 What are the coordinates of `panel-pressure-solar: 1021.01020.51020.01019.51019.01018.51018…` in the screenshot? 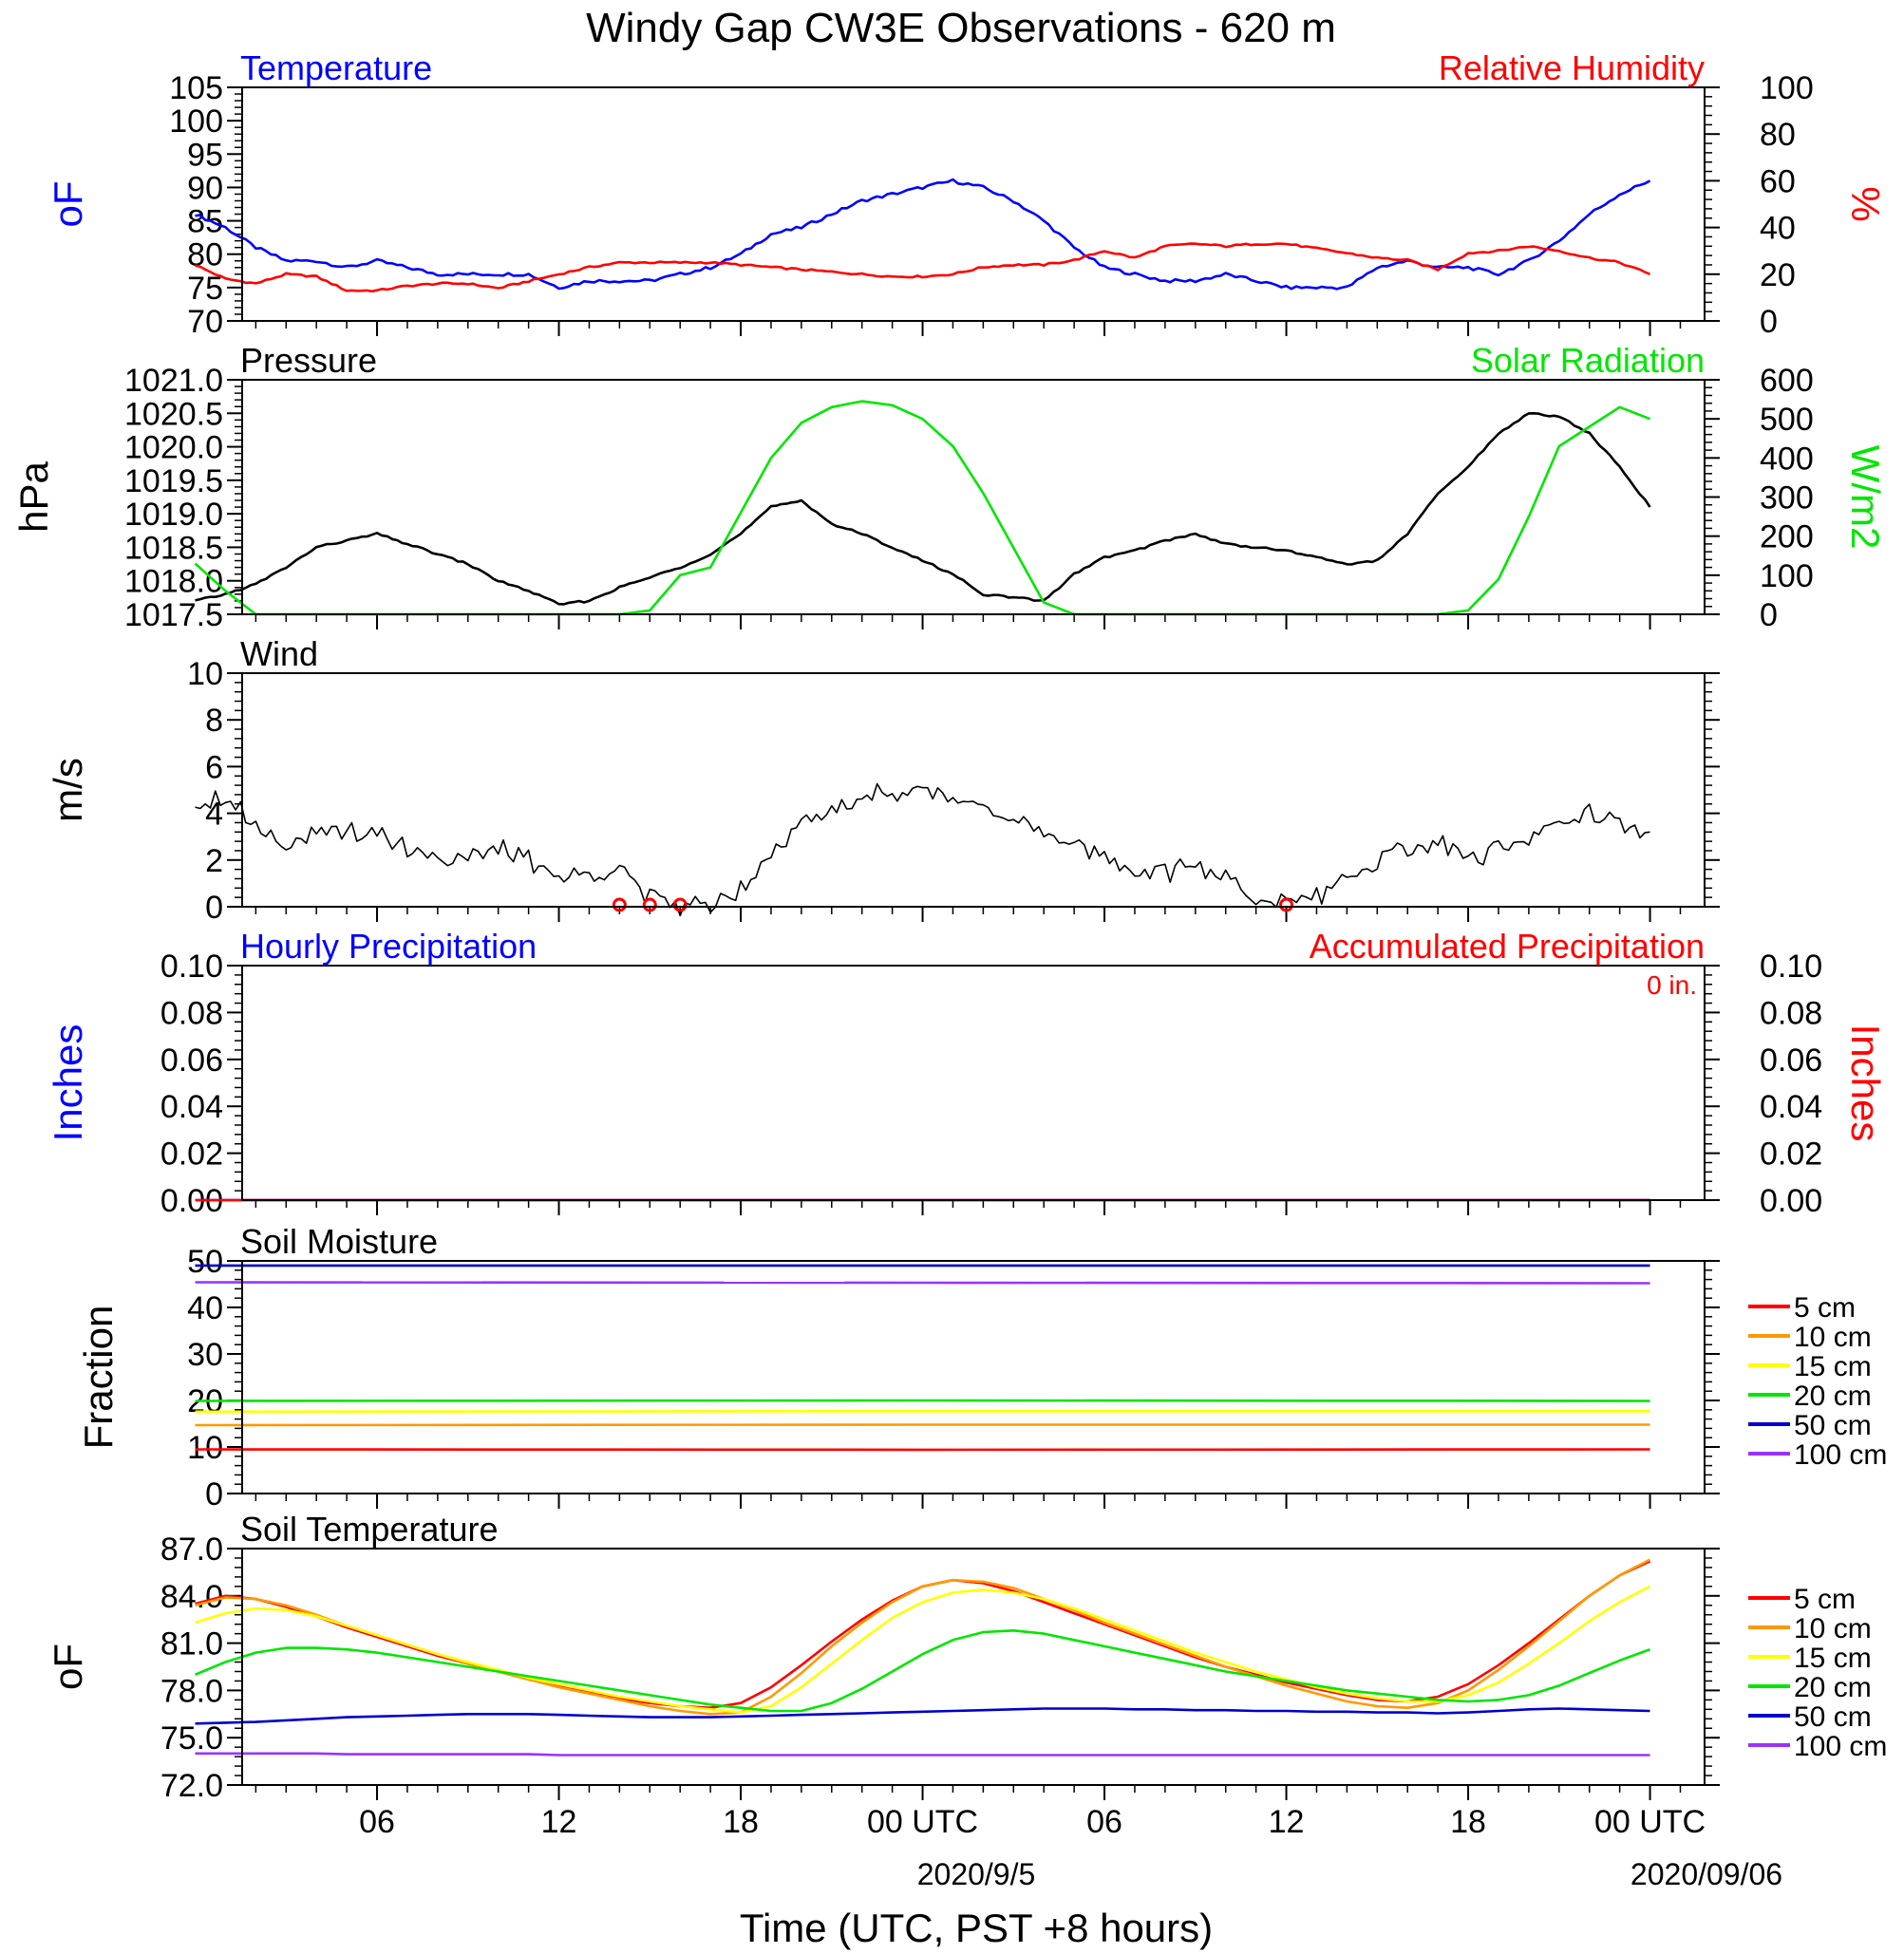 It's located at (950, 487).